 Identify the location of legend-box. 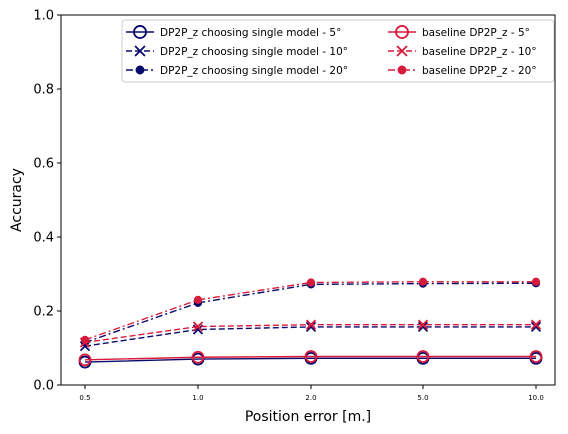
(338, 51).